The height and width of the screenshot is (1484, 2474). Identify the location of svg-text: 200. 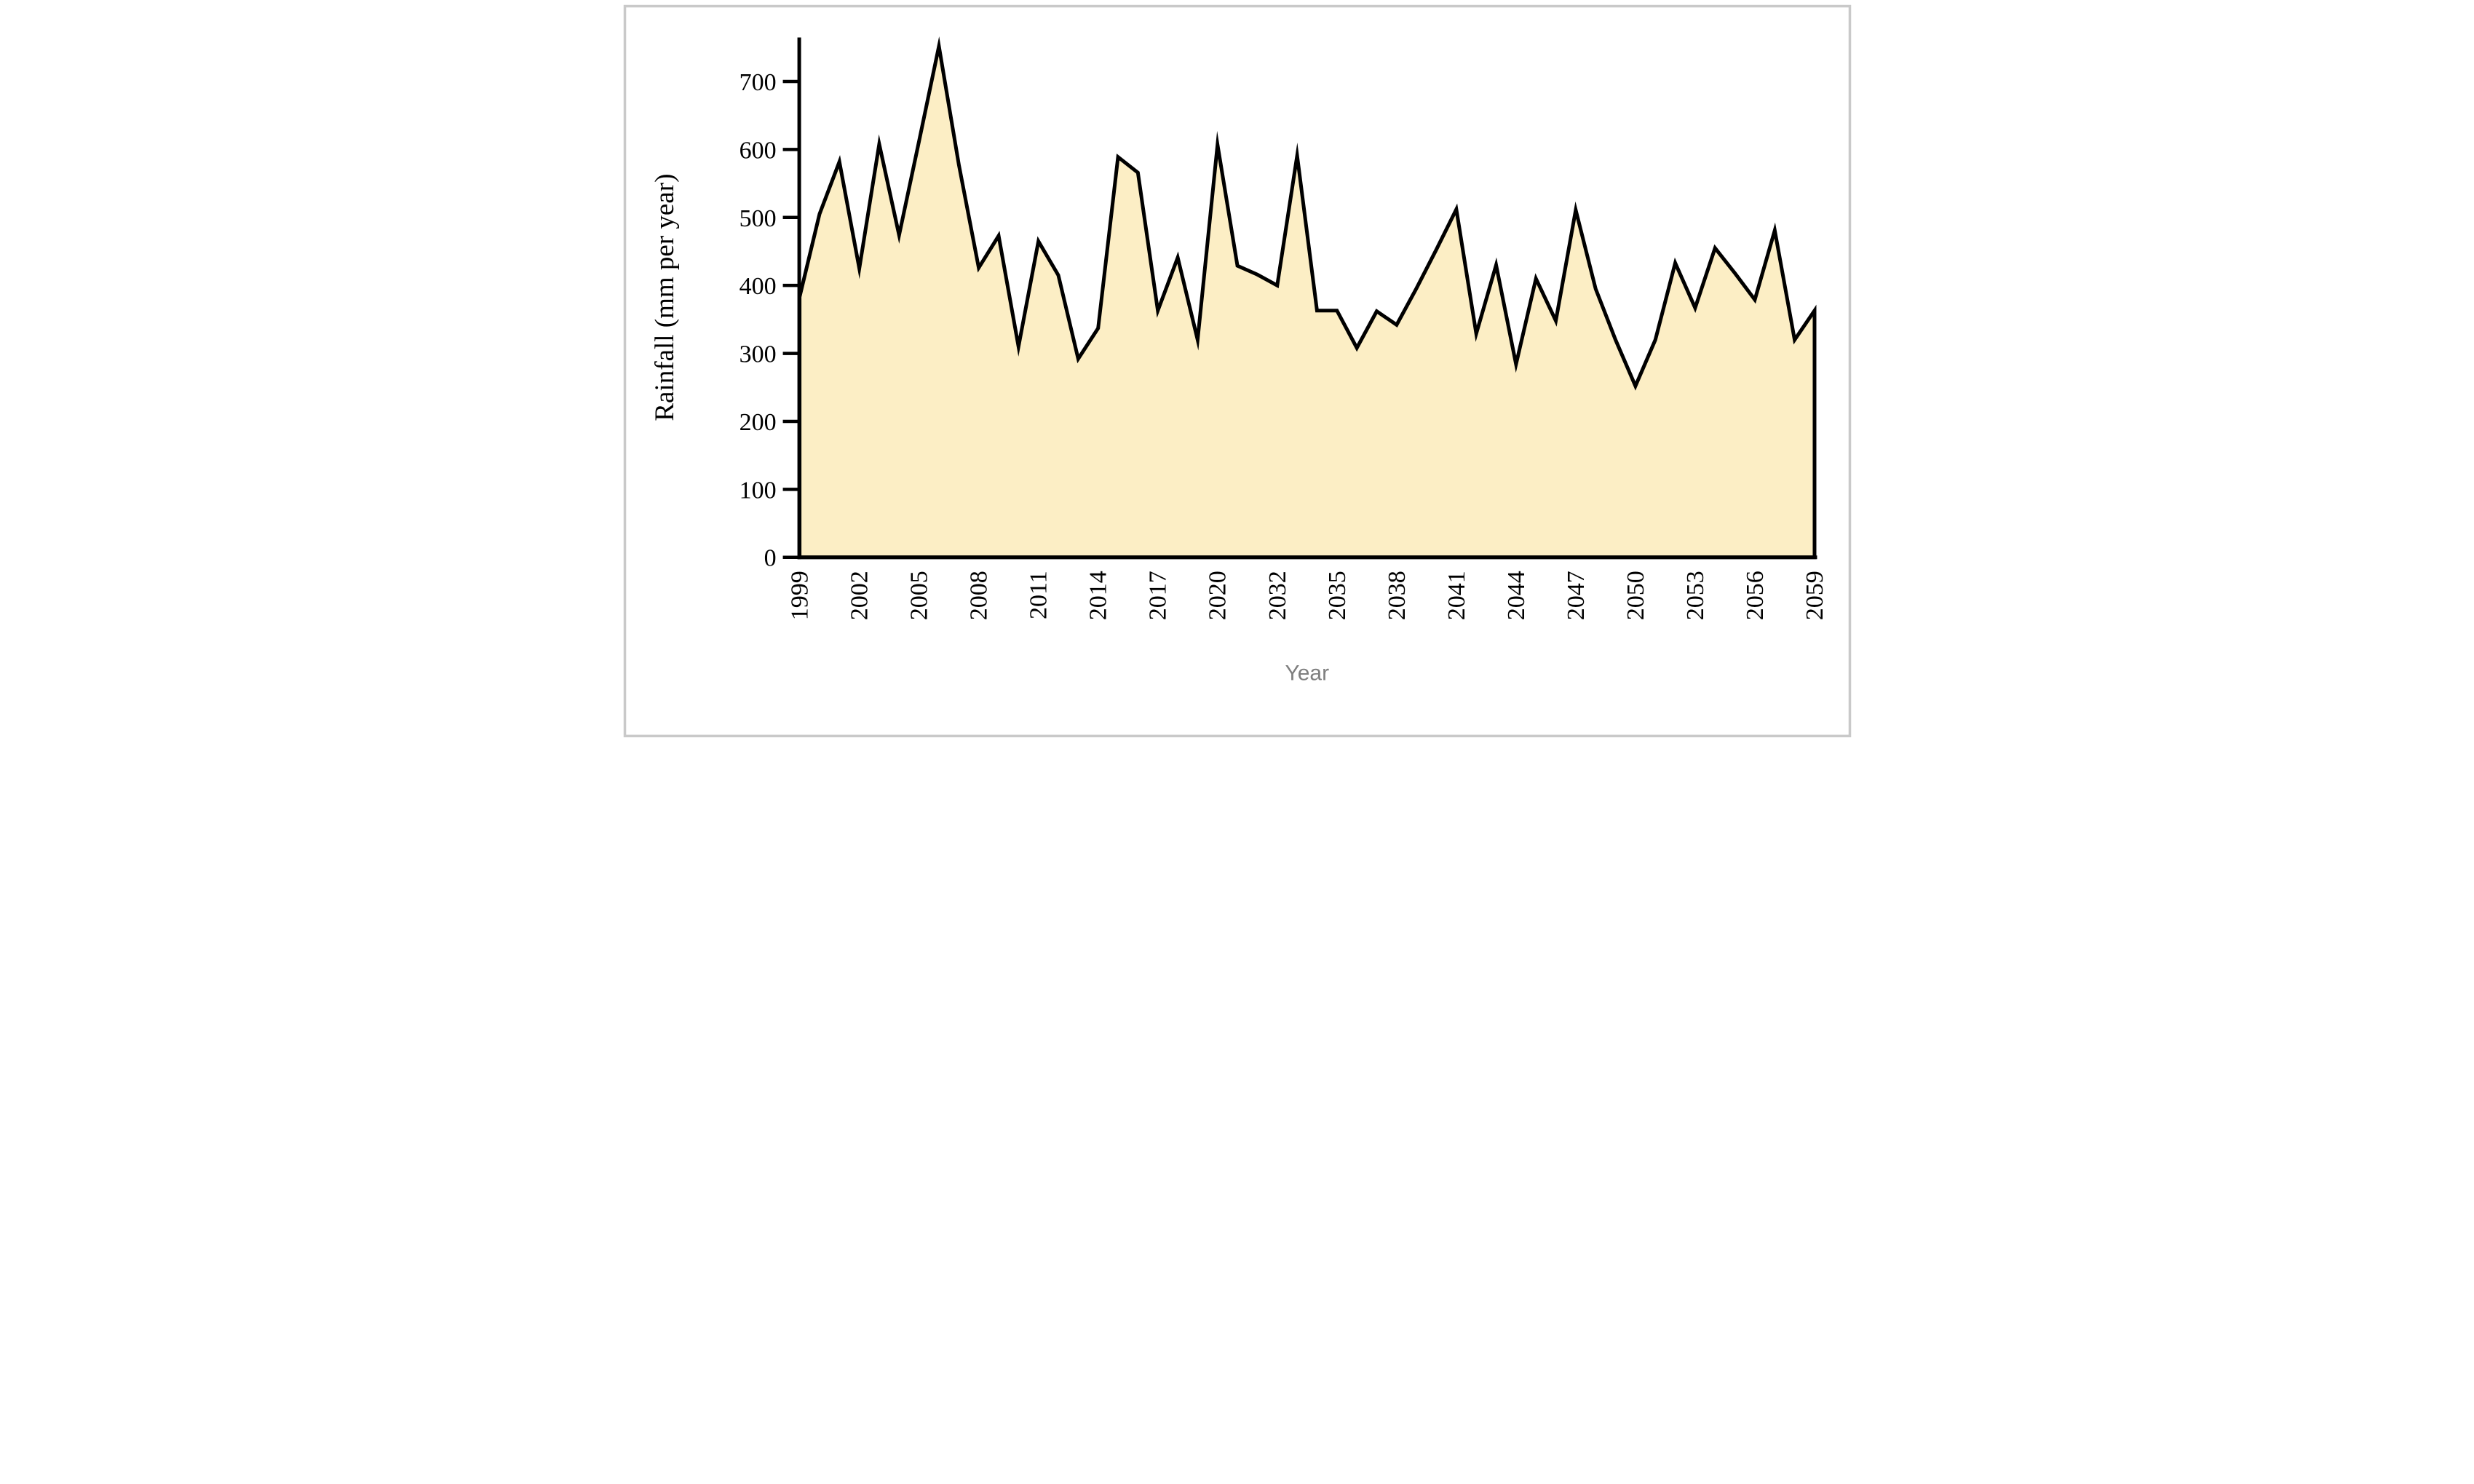
(758, 422).